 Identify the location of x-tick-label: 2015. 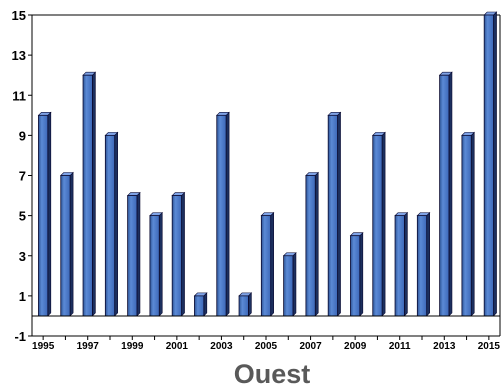
(489, 346).